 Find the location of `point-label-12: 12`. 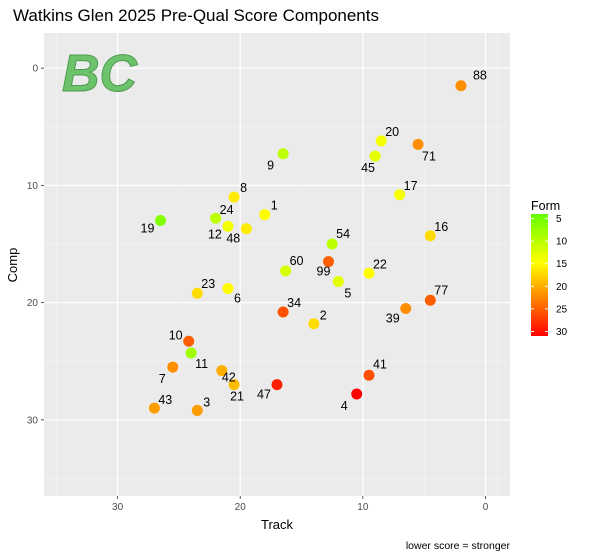

point-label-12: 12 is located at coordinates (215, 234).